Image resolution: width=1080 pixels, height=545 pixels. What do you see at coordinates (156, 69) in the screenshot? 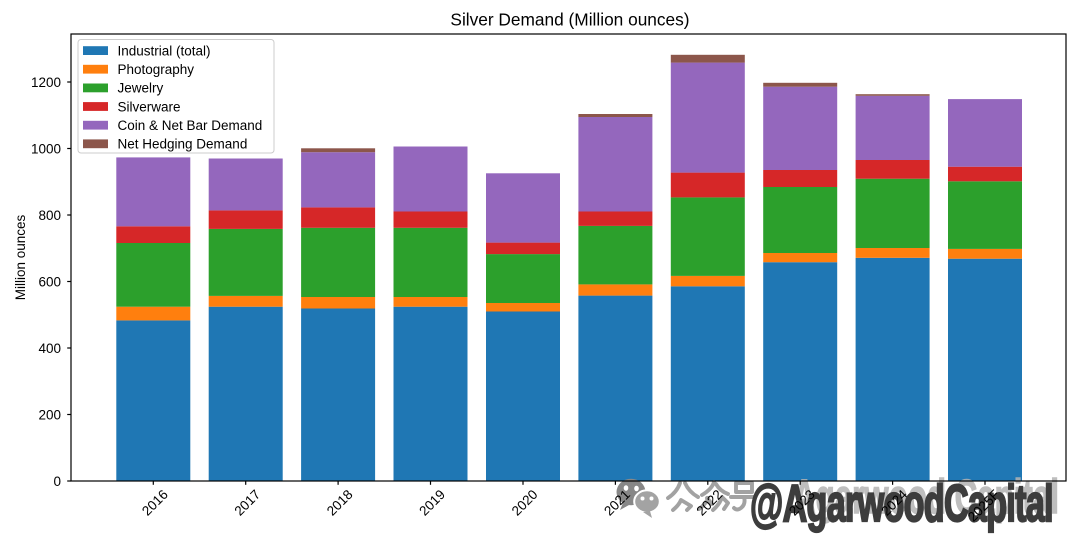
I see `svg-text: Photography` at bounding box center [156, 69].